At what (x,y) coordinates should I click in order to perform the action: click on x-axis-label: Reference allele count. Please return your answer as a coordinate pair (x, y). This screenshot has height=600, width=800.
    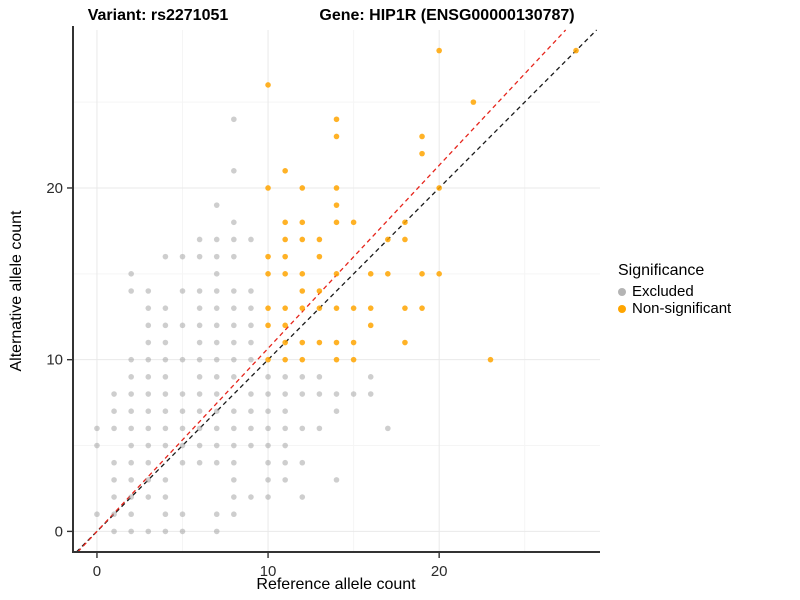
    Looking at the image, I should click on (336, 584).